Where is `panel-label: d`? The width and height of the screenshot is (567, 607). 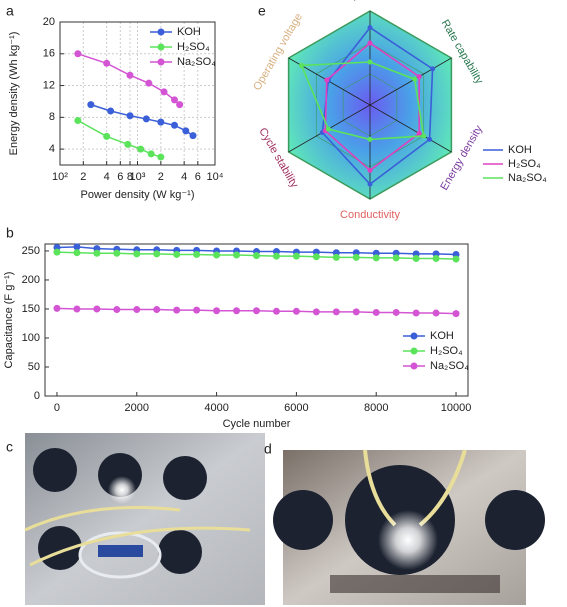
panel-label: d is located at coordinates (268, 449).